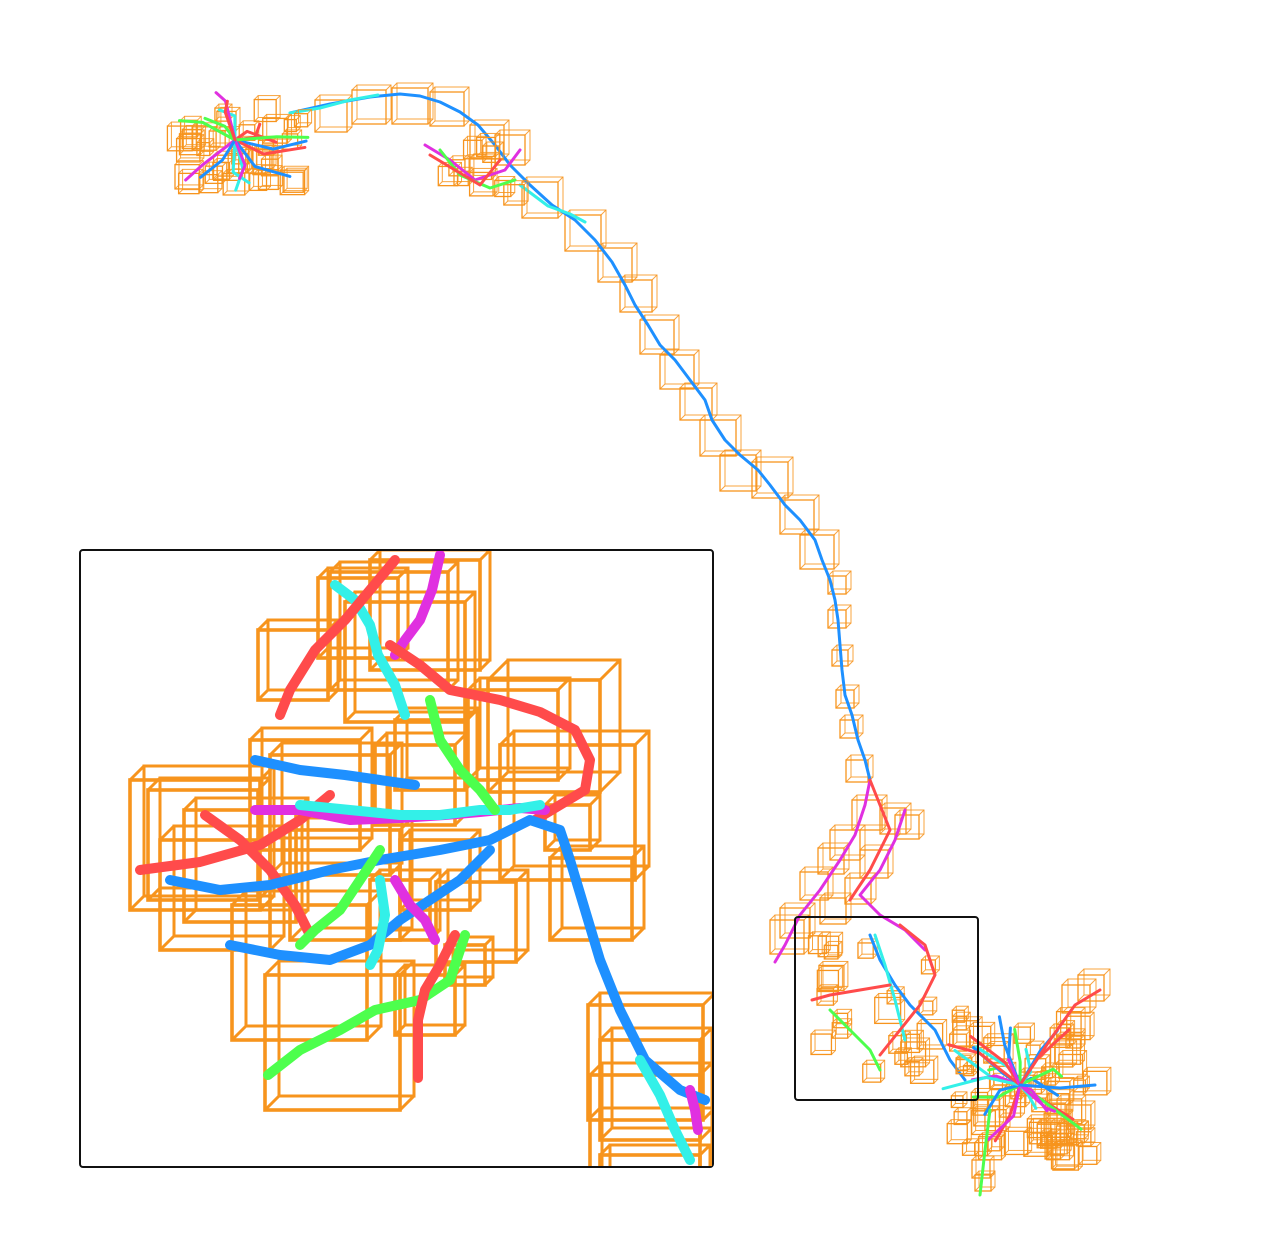 The image size is (1272, 1253). I want to click on zoom-region-marker, so click(886, 1008).